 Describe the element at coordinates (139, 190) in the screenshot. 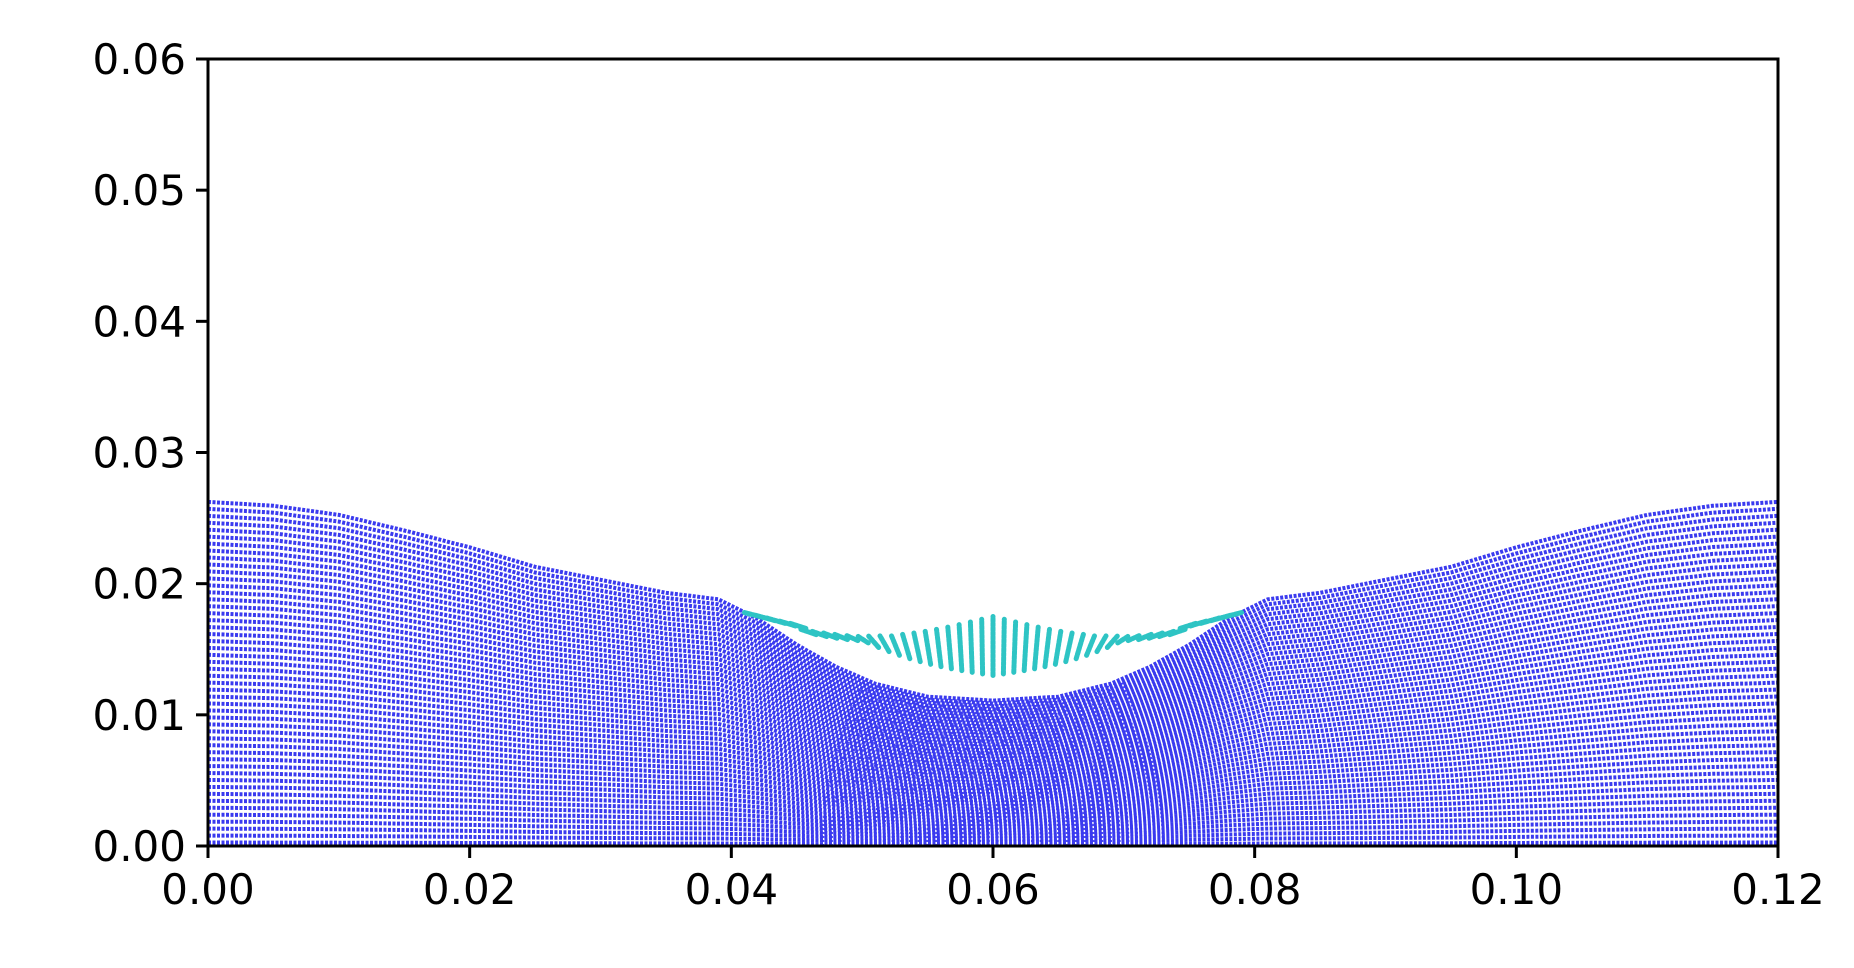

I see `y-tick-label: 0.05` at that location.